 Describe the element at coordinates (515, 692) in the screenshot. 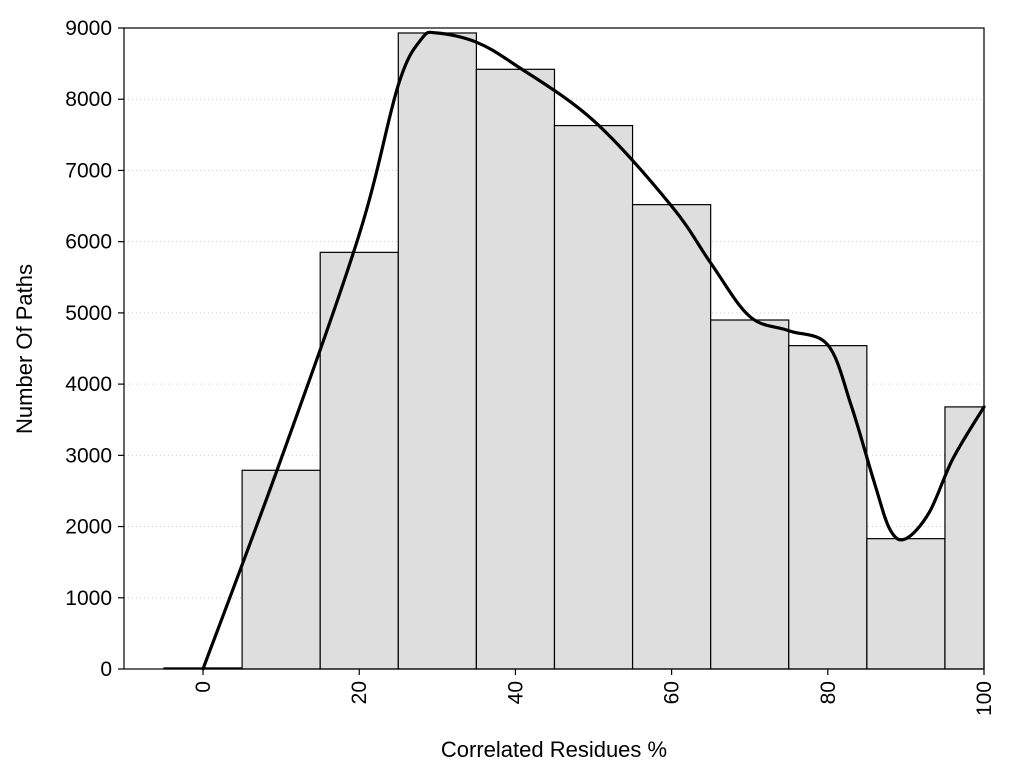

I see `x-tick-label-40: 40` at that location.